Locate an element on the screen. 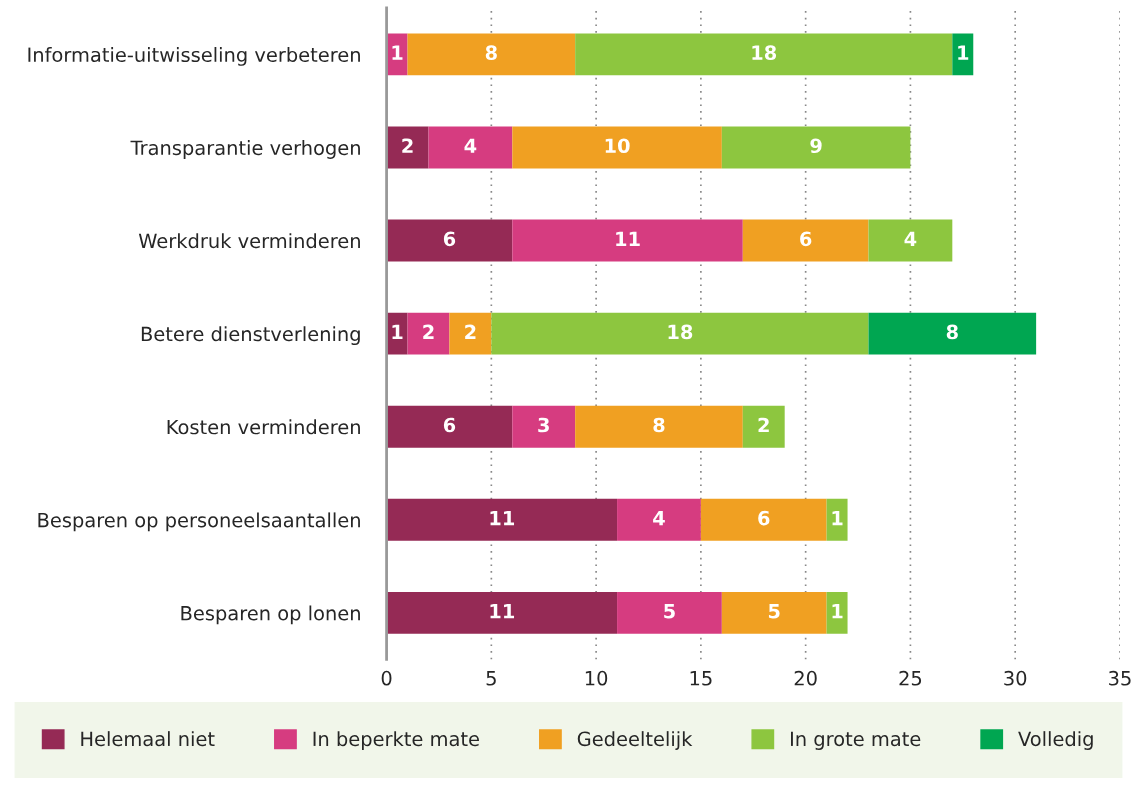 This screenshot has height=785, width=1137. legend-label: Volledig is located at coordinates (1055, 740).